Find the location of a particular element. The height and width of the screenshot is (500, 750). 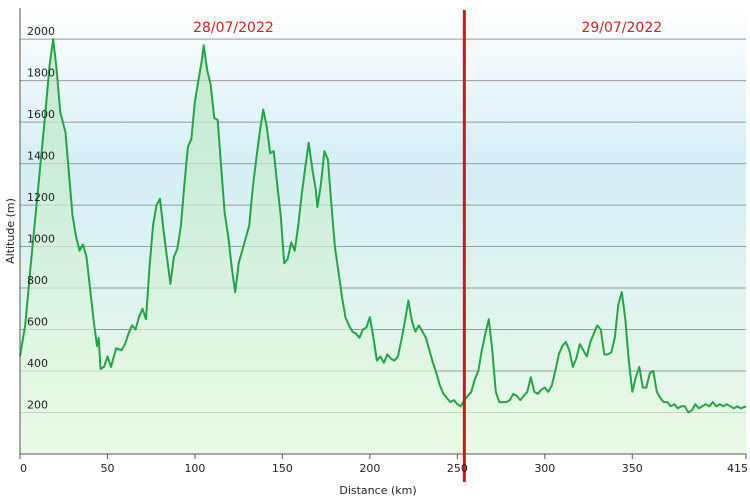

x-tick-label-8: 415 is located at coordinates (737, 468).